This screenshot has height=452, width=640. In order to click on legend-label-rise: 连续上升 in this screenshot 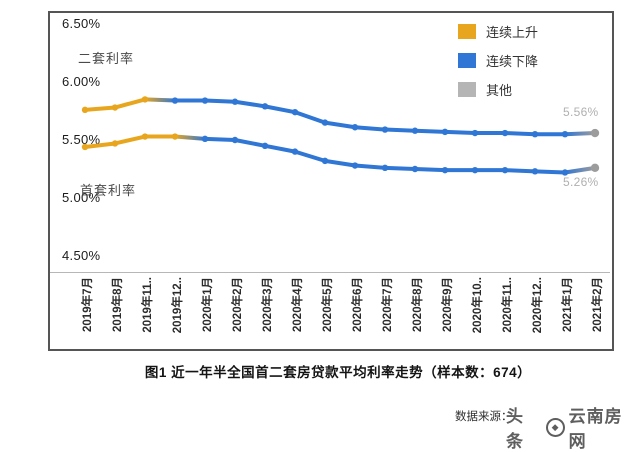, I will do `click(512, 32)`.